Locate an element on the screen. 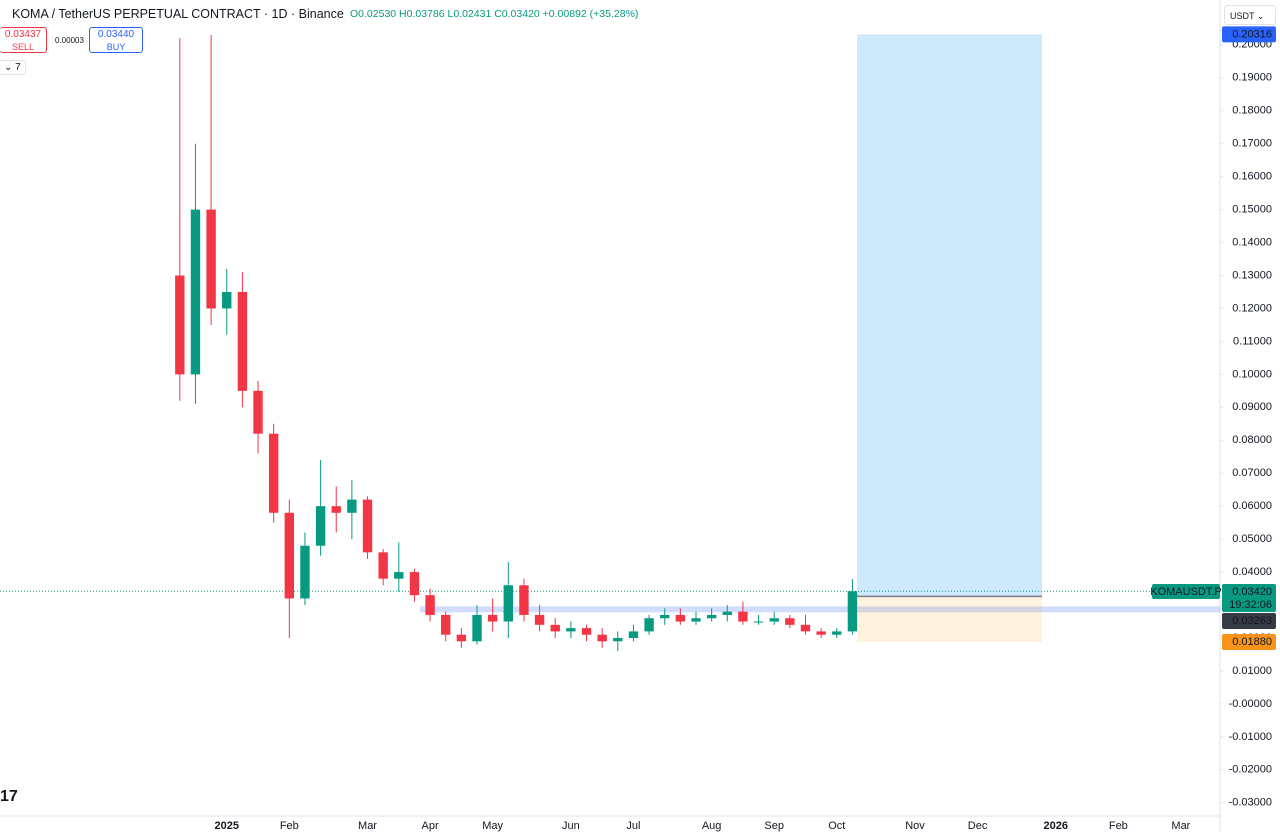 Image resolution: width=1280 pixels, height=832 pixels. sell-price: 0.03437 is located at coordinates (23, 34).